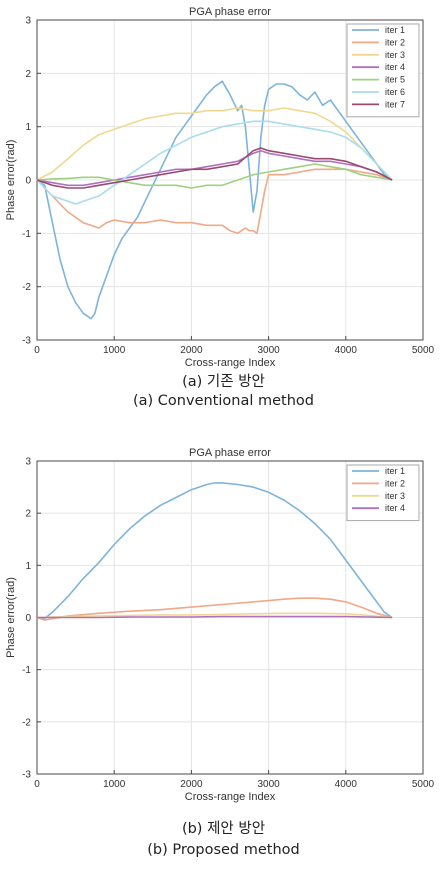 This screenshot has height=879, width=447. I want to click on caption-a-korean: (a) 기존 방안, so click(223, 382).